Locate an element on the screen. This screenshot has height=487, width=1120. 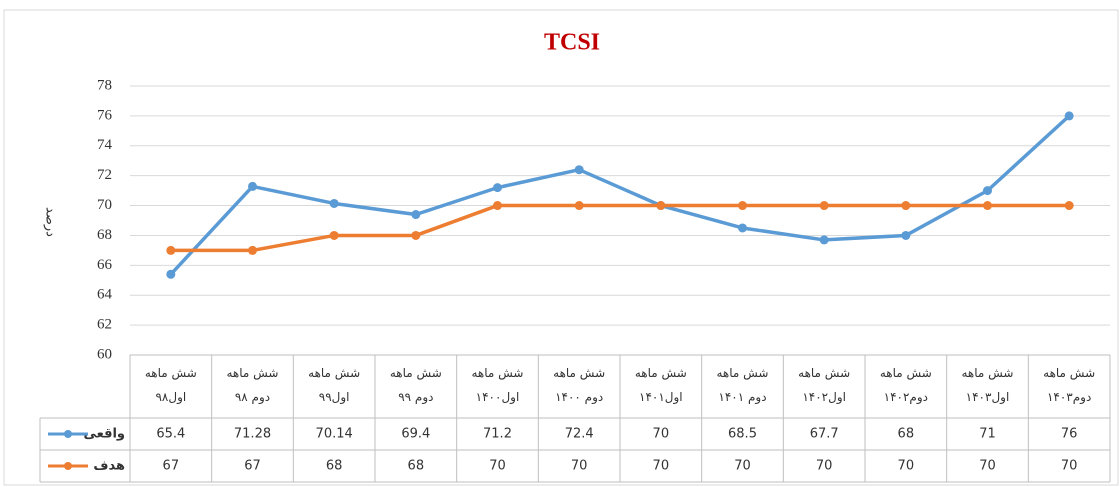
y-tick-label: 78 is located at coordinates (104, 85).